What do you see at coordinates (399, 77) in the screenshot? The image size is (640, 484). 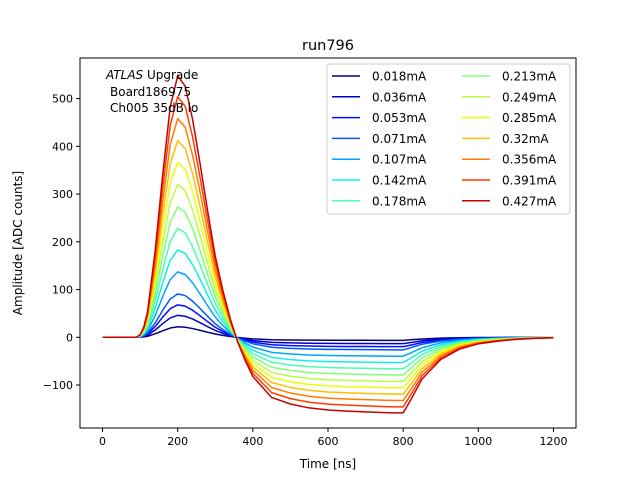 I see `legend-label: 0.018mA` at bounding box center [399, 77].